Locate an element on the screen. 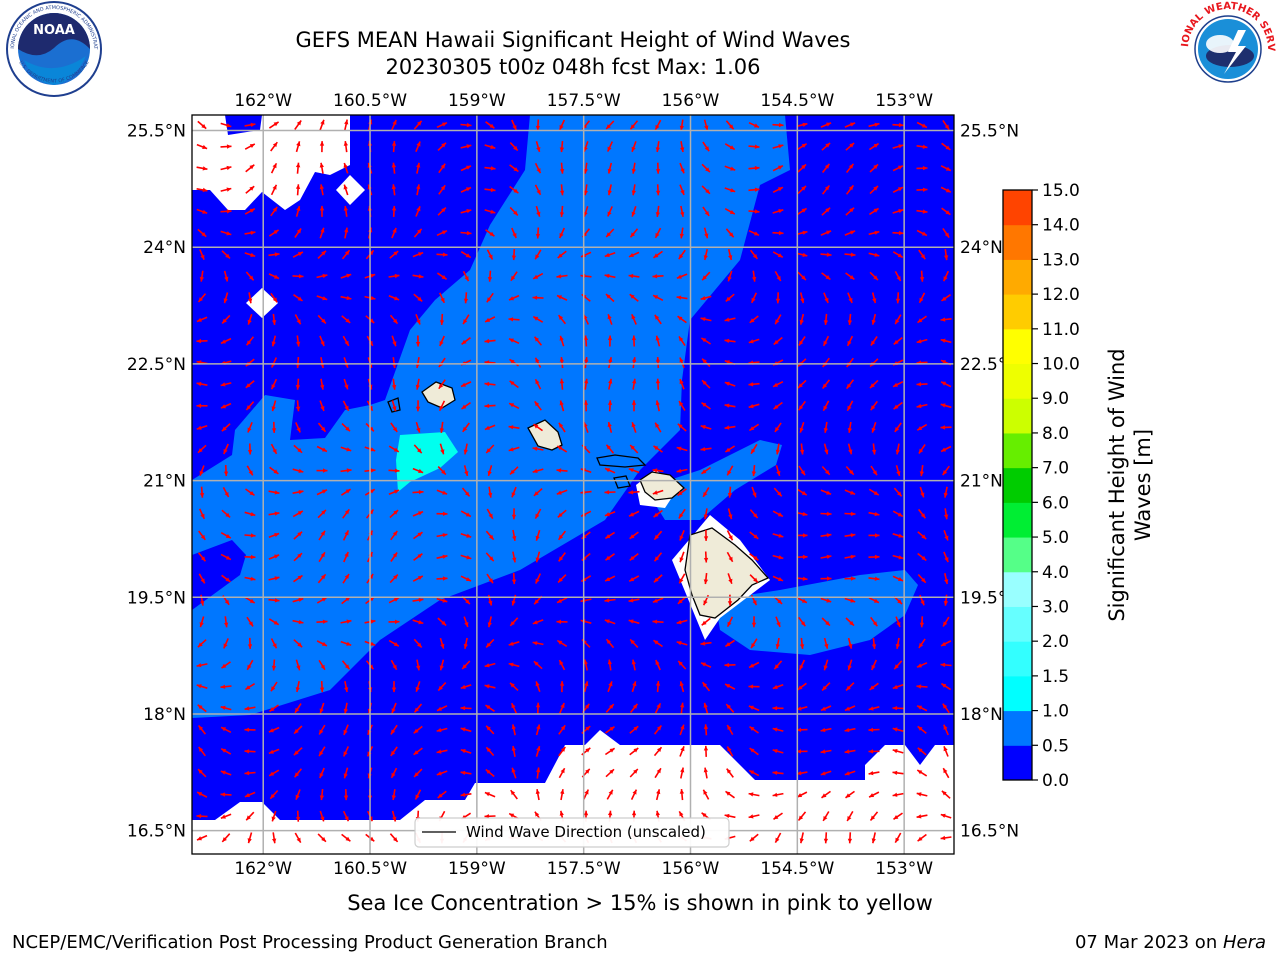  colorbar-swatch is located at coordinates (1017, 485).